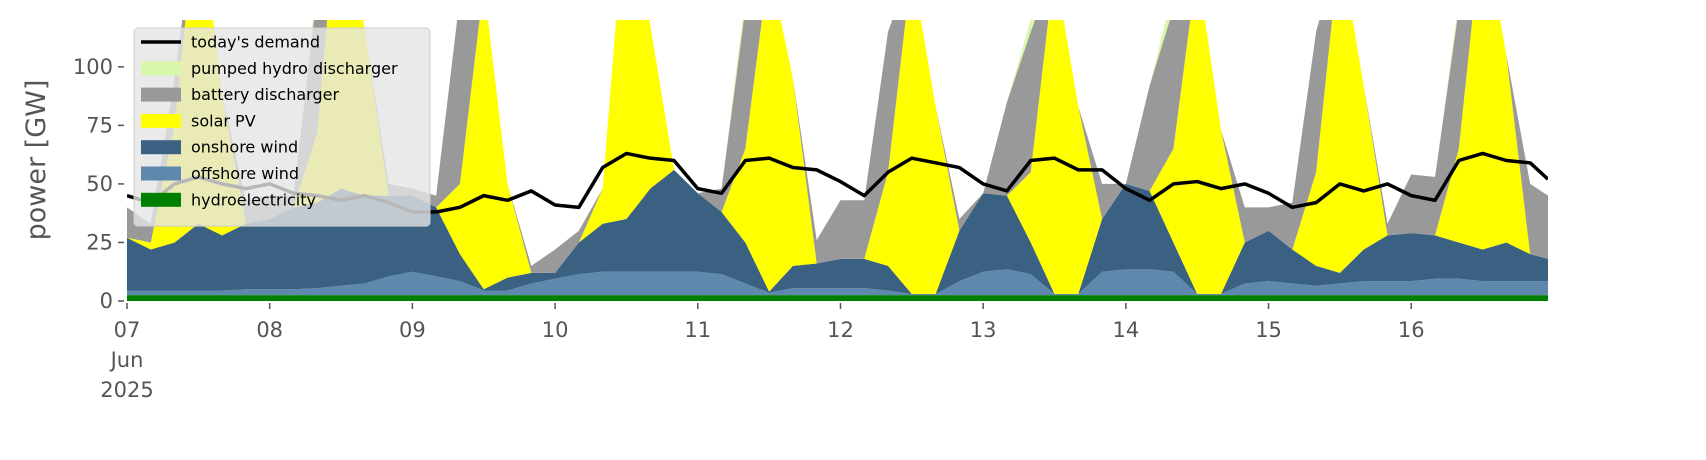 This screenshot has height=460, width=1706. Describe the element at coordinates (265, 94) in the screenshot. I see `legend-label: battery discharger` at that location.